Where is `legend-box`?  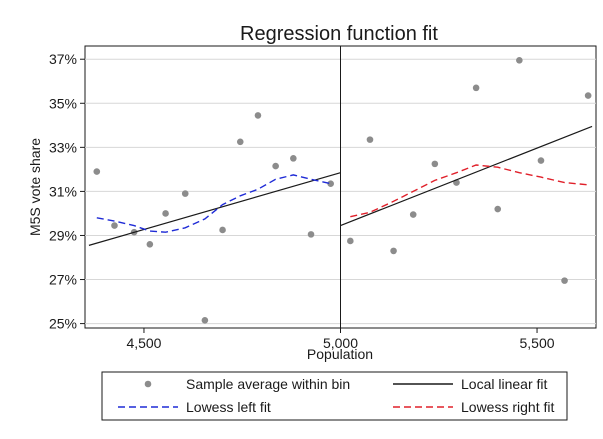
legend-box is located at coordinates (334, 396).